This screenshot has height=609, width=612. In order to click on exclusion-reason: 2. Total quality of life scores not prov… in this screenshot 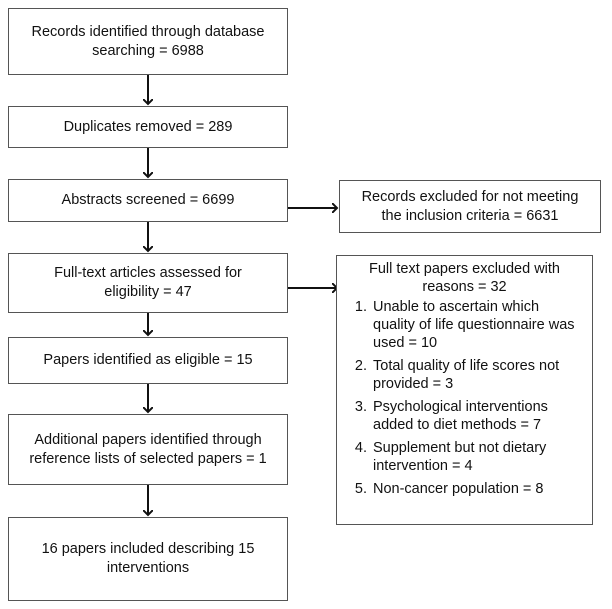, I will do `click(464, 375)`.